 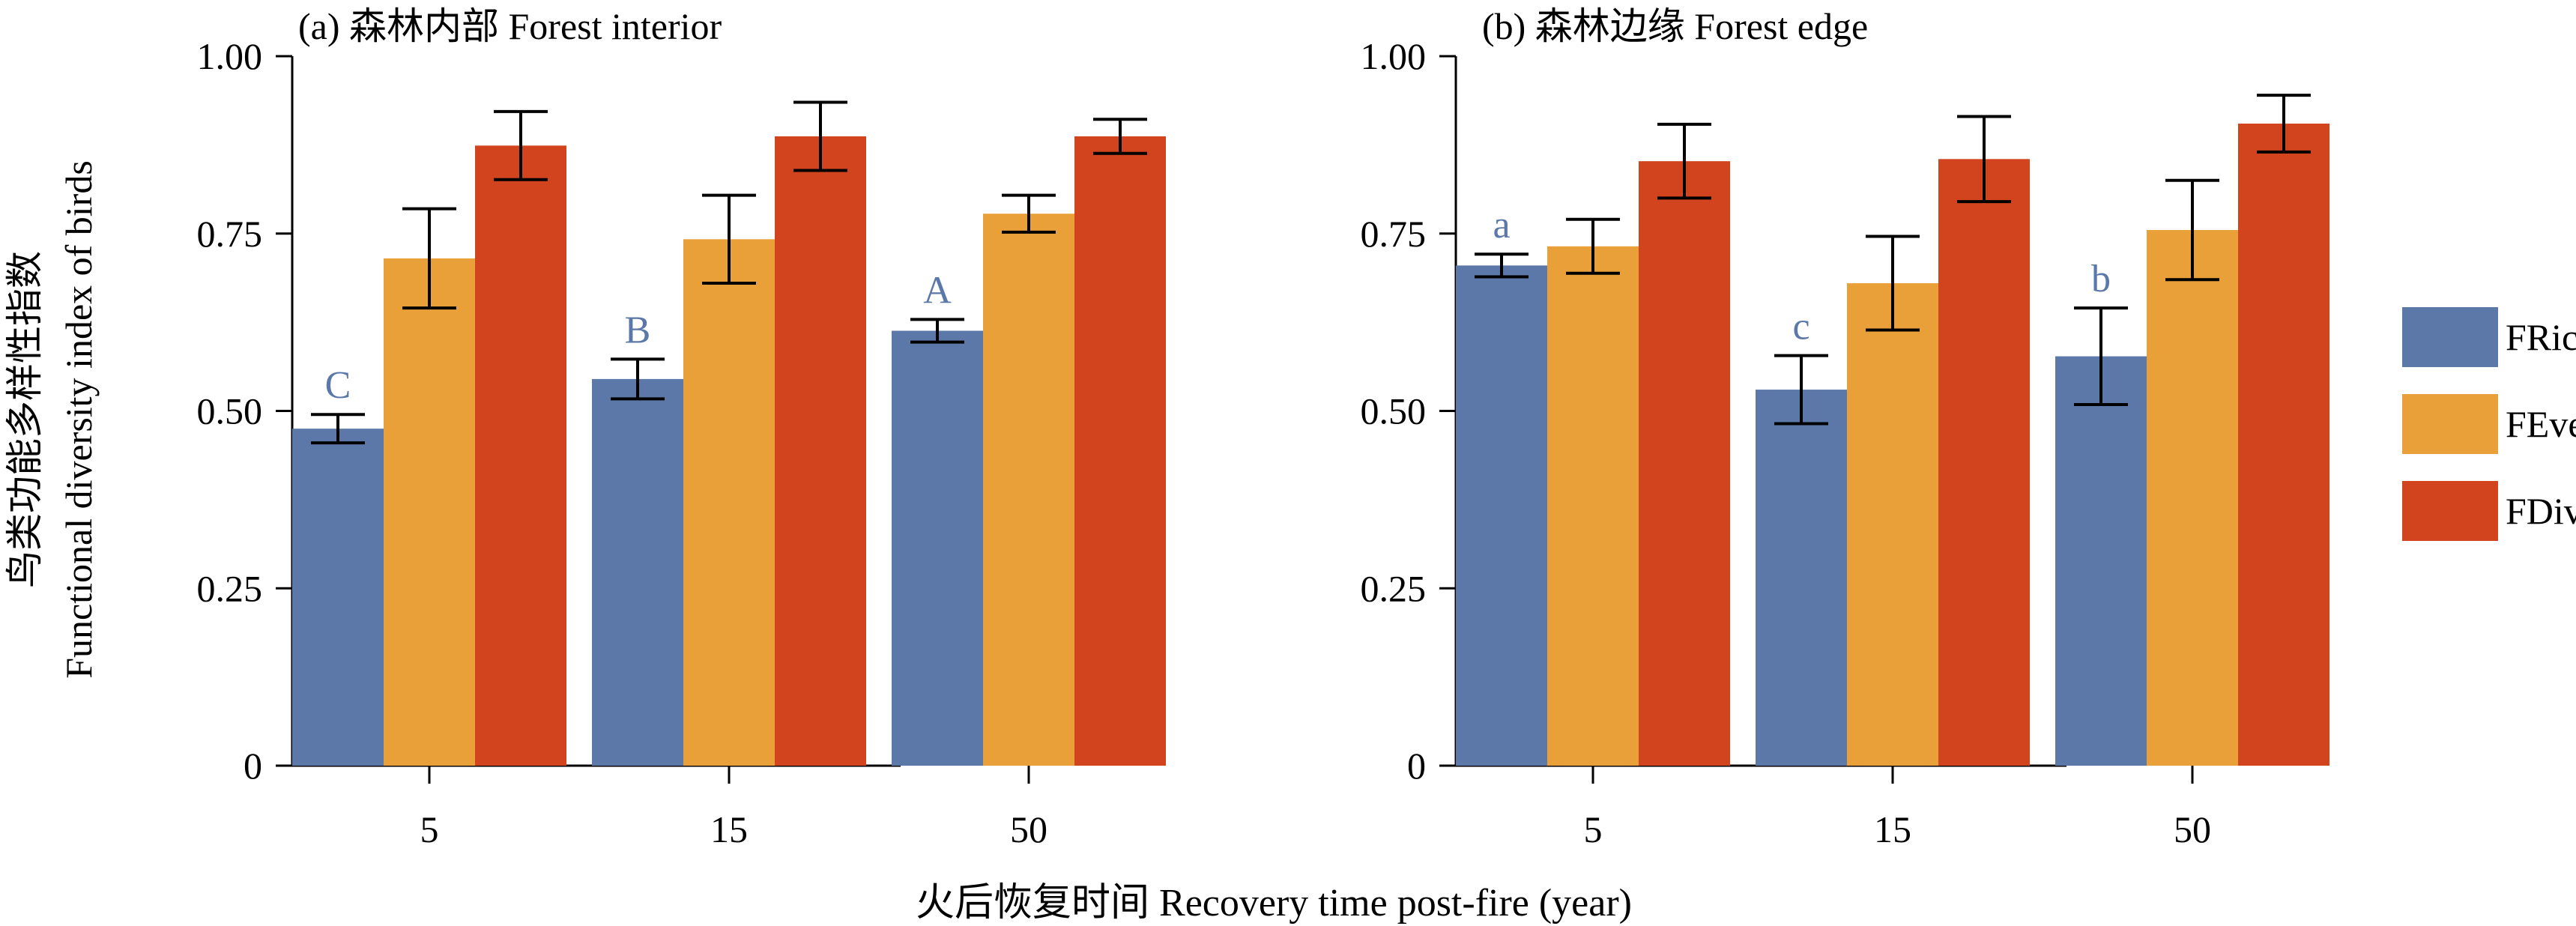 What do you see at coordinates (937, 290) in the screenshot?
I see `significance-label: A` at bounding box center [937, 290].